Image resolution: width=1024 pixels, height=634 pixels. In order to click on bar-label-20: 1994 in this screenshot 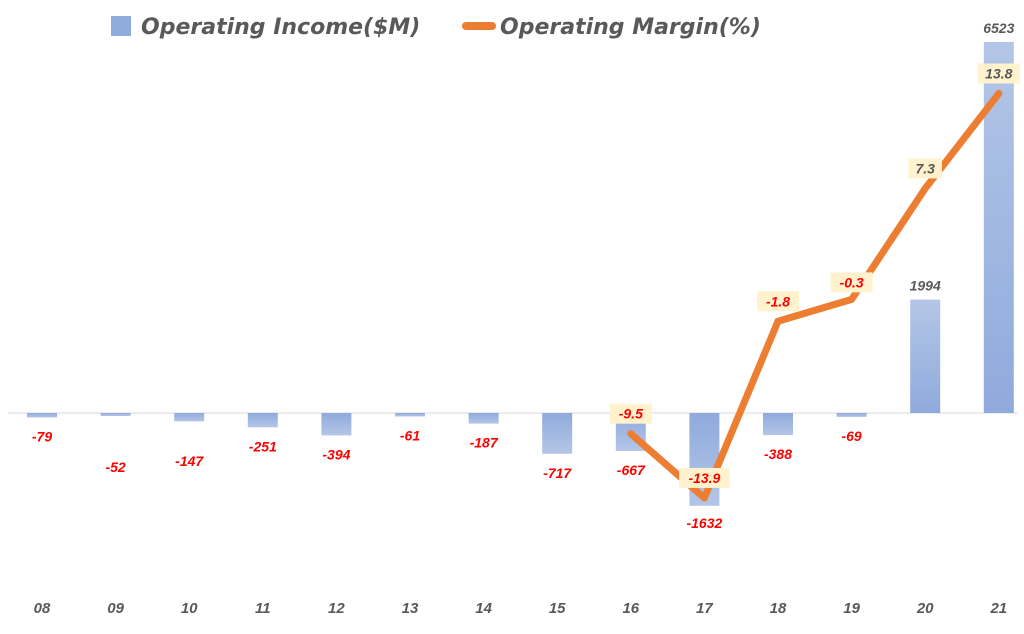, I will do `click(925, 286)`.